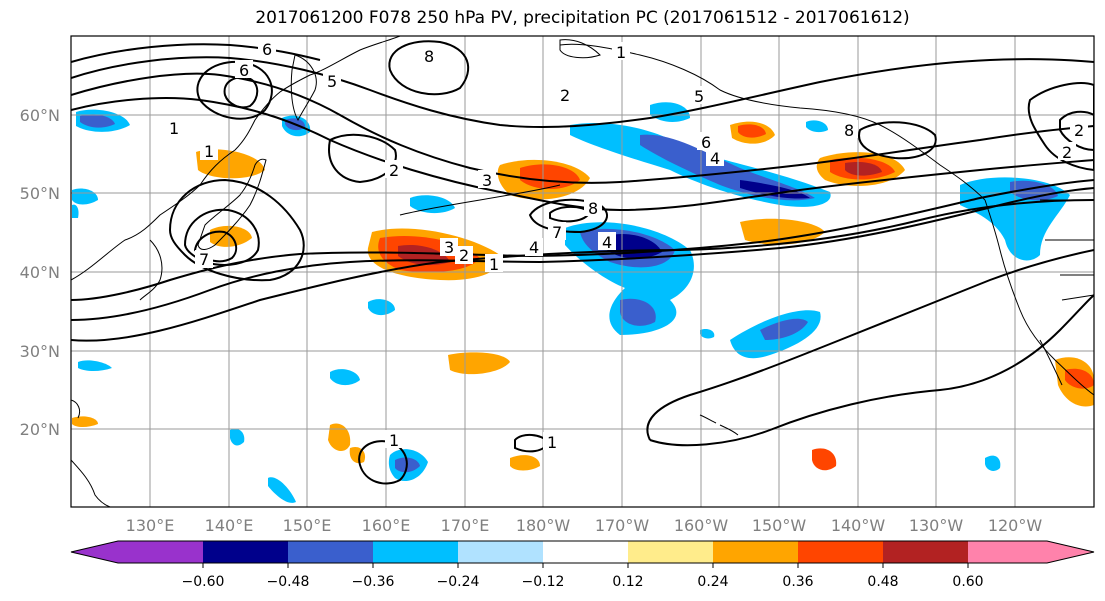 This screenshot has height=601, width=1105. I want to click on lon-label: 160°E, so click(386, 525).